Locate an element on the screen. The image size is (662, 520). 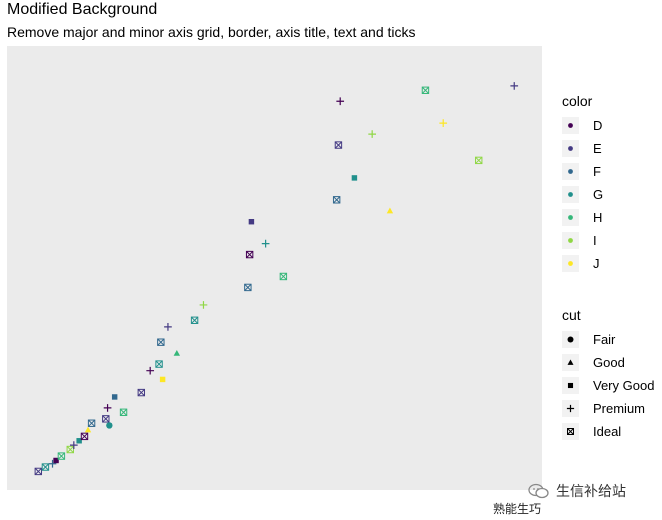
watermark-text: 生信补给站 is located at coordinates (591, 491).